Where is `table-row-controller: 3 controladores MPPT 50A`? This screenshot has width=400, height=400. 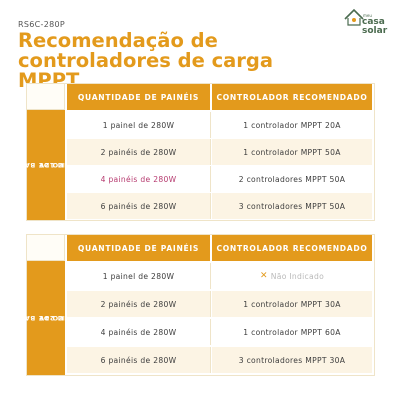 table-row-controller: 3 controladores MPPT 50A is located at coordinates (292, 206).